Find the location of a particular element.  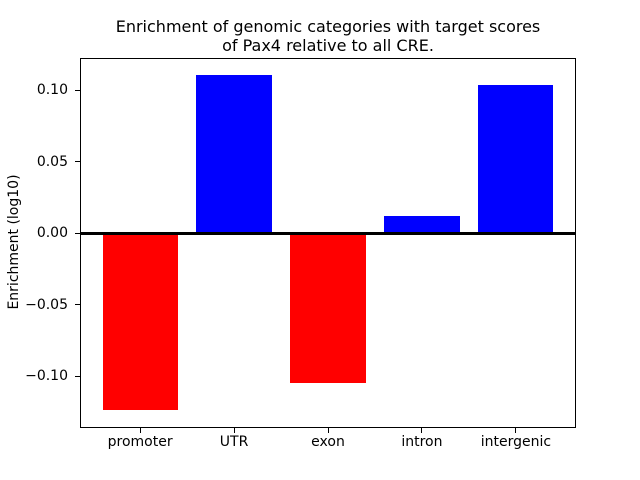

bar-intron is located at coordinates (422, 225).